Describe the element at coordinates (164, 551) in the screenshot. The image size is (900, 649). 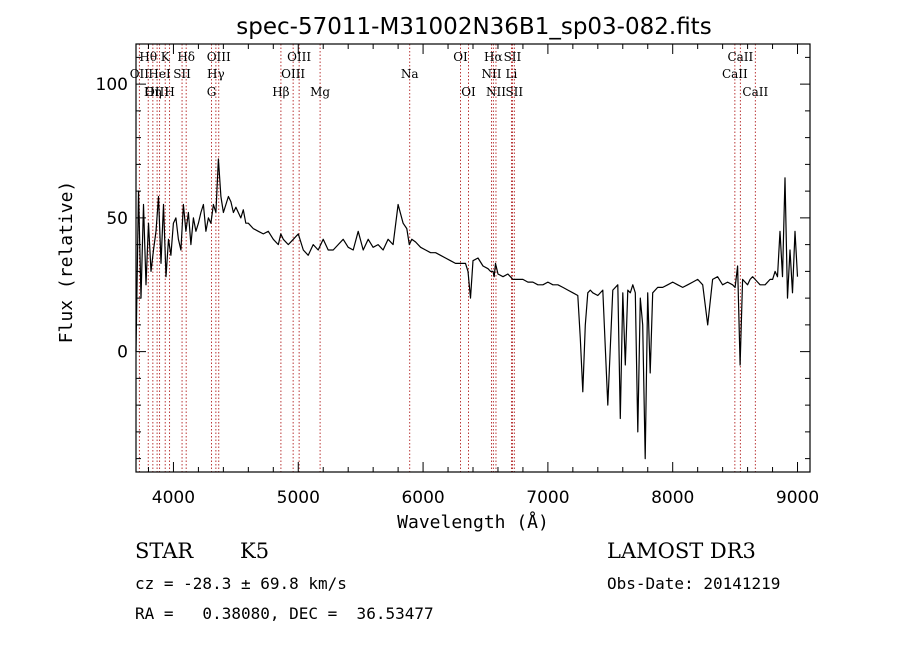
I see `object-class: STAR` at that location.